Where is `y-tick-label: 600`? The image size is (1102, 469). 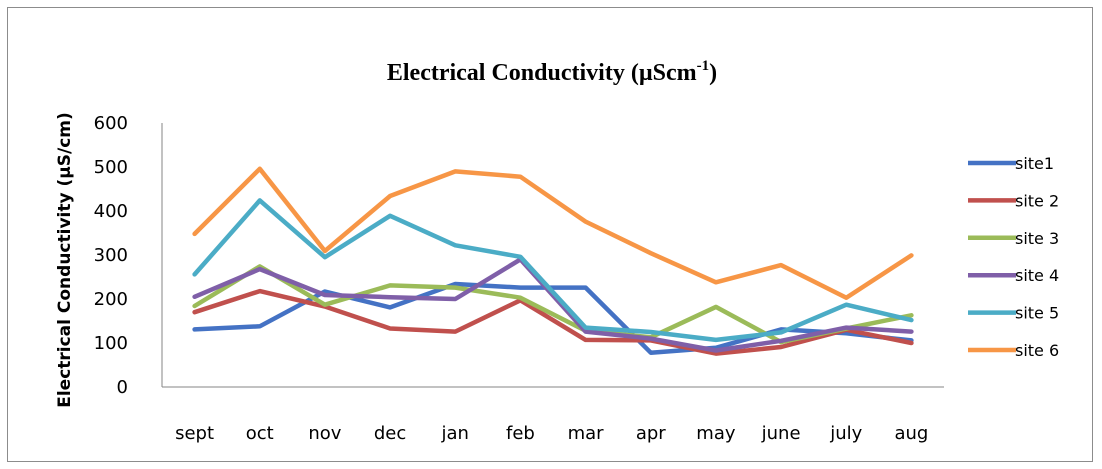
y-tick-label: 600 is located at coordinates (111, 123).